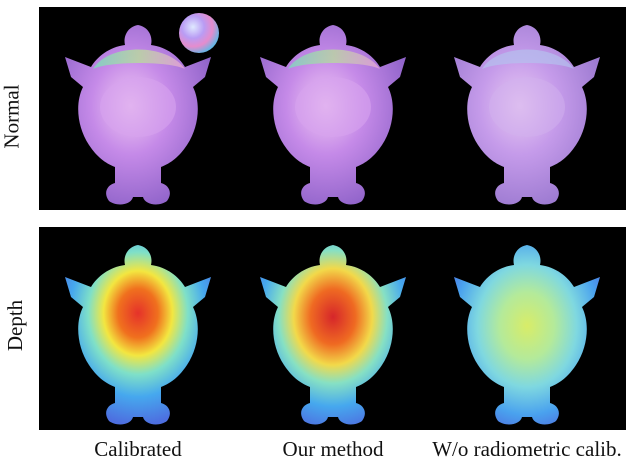  What do you see at coordinates (527, 328) in the screenshot?
I see `panel-depth-wo-radiometric` at bounding box center [527, 328].